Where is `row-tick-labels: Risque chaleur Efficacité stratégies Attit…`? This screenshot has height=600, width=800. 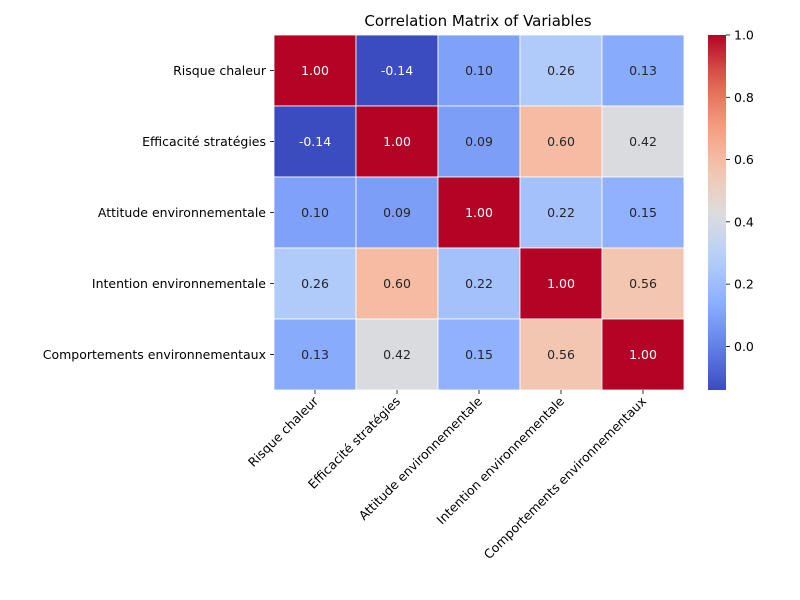 row-tick-labels: Risque chaleur Efficacité stratégies Attit… is located at coordinates (158, 212).